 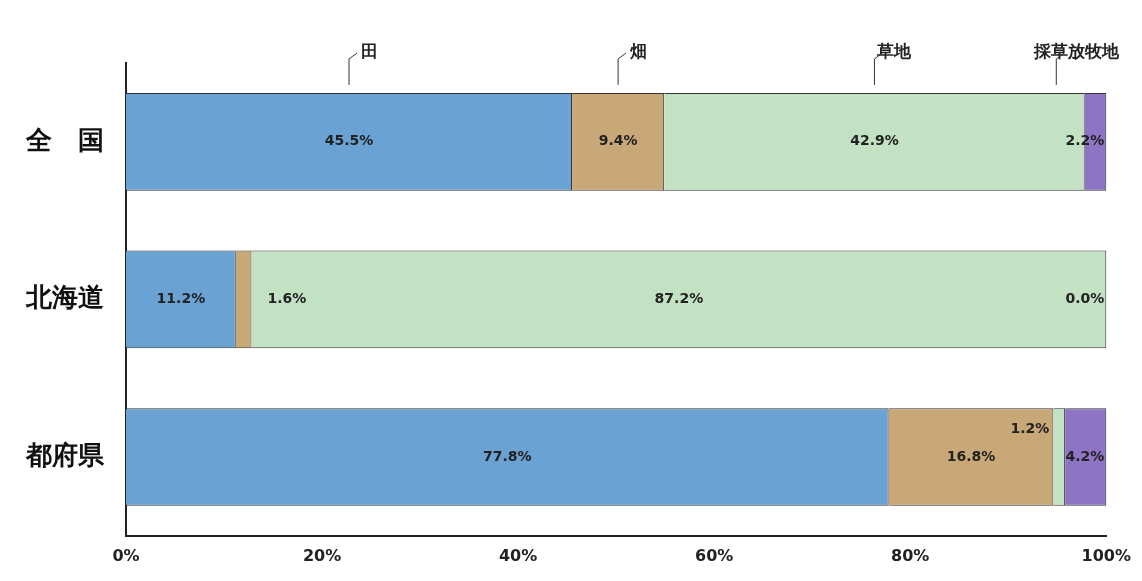 What do you see at coordinates (126, 555) in the screenshot?
I see `x-tick-label: 0%` at bounding box center [126, 555].